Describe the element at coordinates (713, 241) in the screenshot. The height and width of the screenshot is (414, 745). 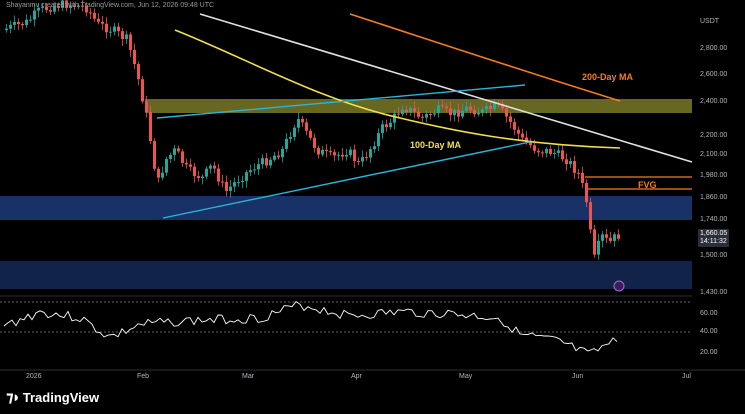
I see `candle-countdown: 14:11:32` at that location.